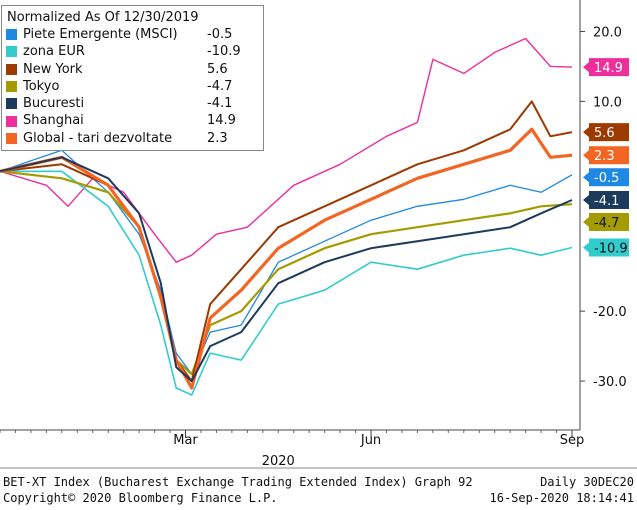  What do you see at coordinates (562, 498) in the screenshot?
I see `footer-timestamp: 16-Sep-2020 18:14:41` at bounding box center [562, 498].